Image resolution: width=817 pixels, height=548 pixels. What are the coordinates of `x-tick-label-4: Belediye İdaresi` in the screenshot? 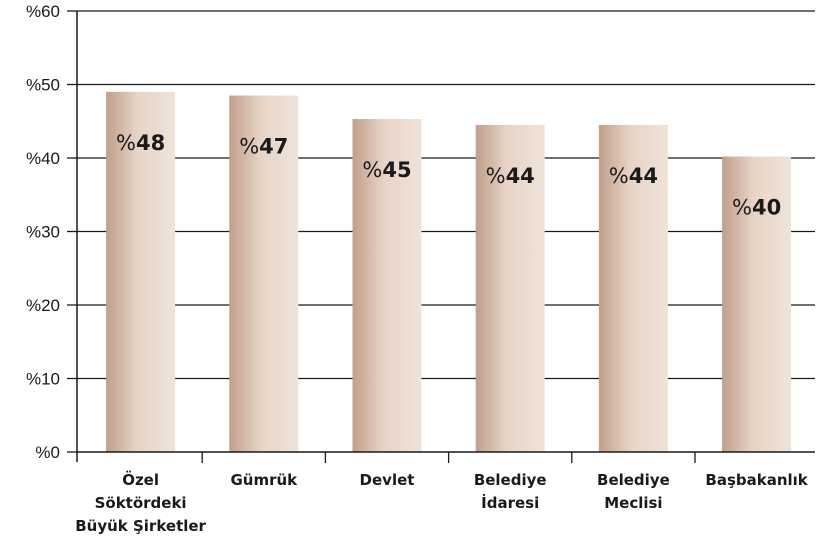 It's located at (510, 491).